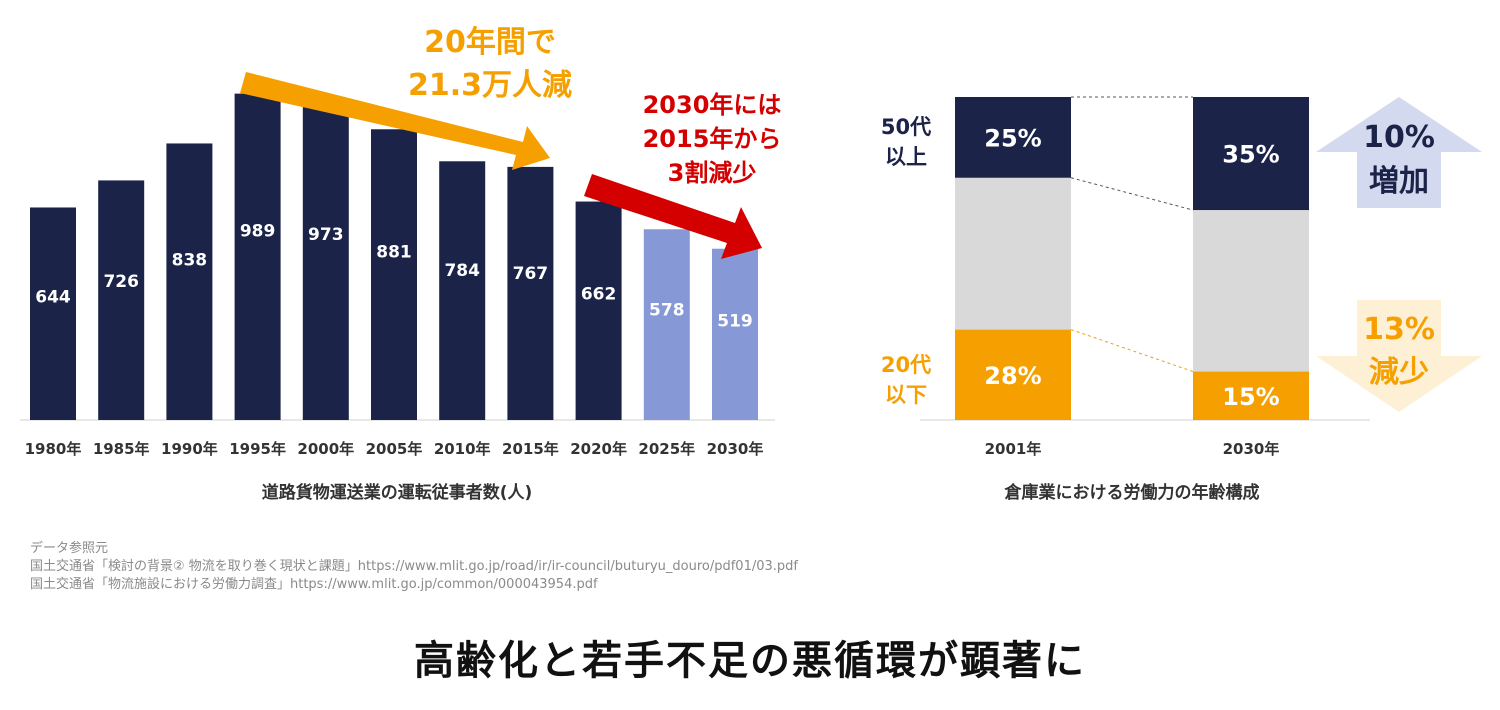 This screenshot has height=710, width=1500. I want to click on x-tick-label: 1995年, so click(257, 449).